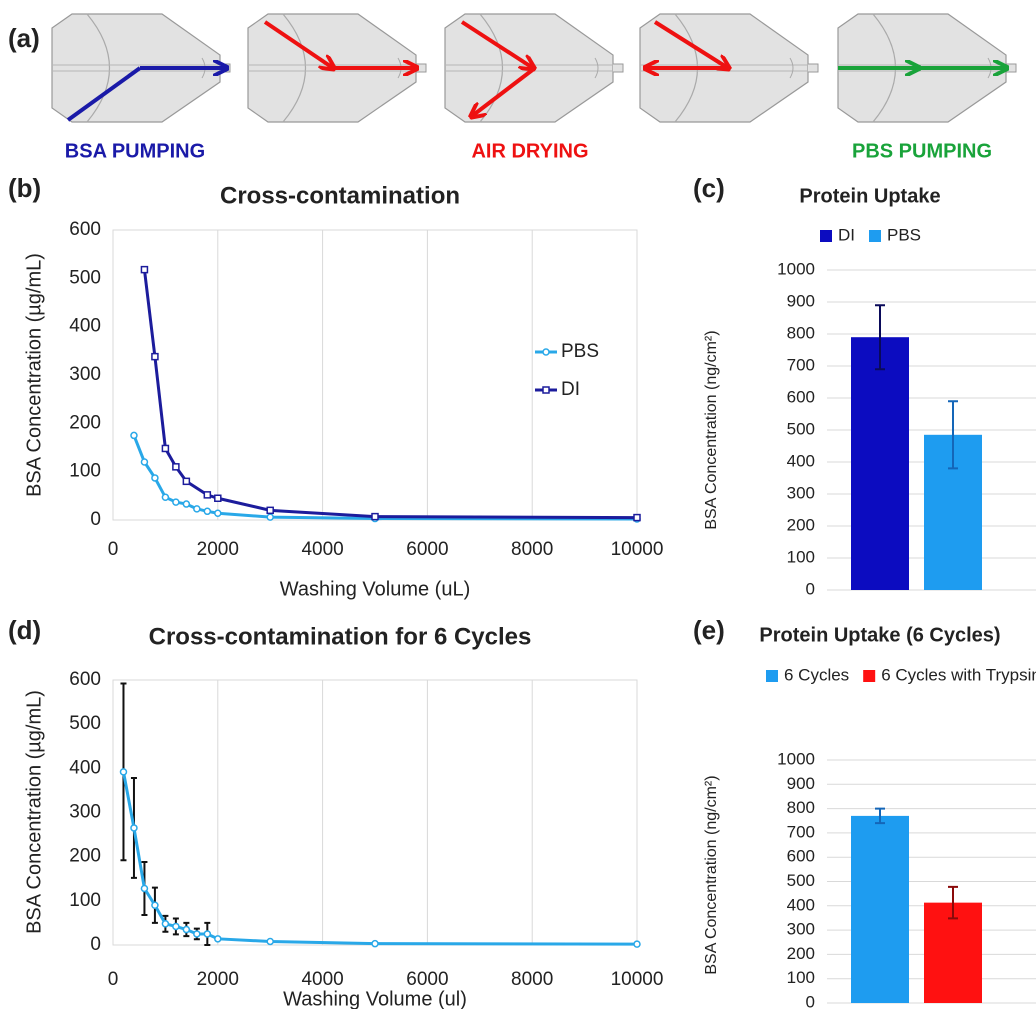 The height and width of the screenshot is (1009, 1036). What do you see at coordinates (375, 589) in the screenshot?
I see `x-axis-title: Washing Volume (uL)` at bounding box center [375, 589].